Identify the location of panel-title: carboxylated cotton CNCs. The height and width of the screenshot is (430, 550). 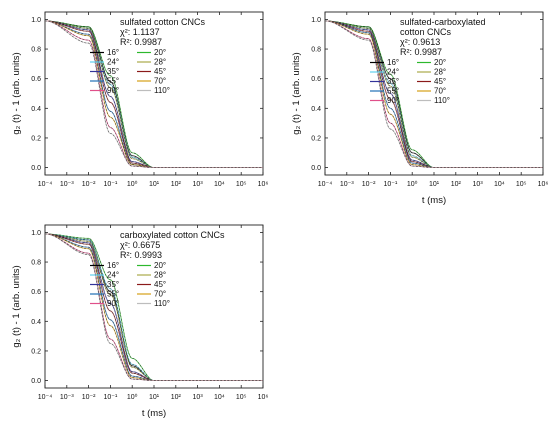
(172, 235).